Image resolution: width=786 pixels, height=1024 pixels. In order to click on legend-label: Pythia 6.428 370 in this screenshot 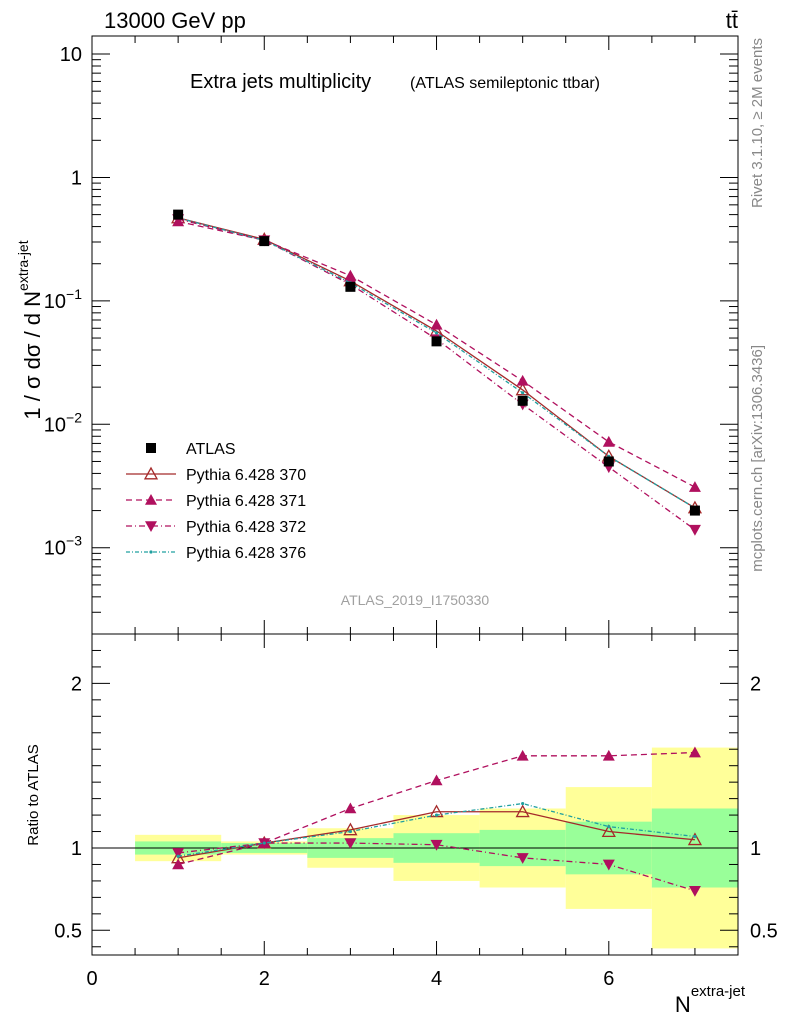, I will do `click(246, 475)`.